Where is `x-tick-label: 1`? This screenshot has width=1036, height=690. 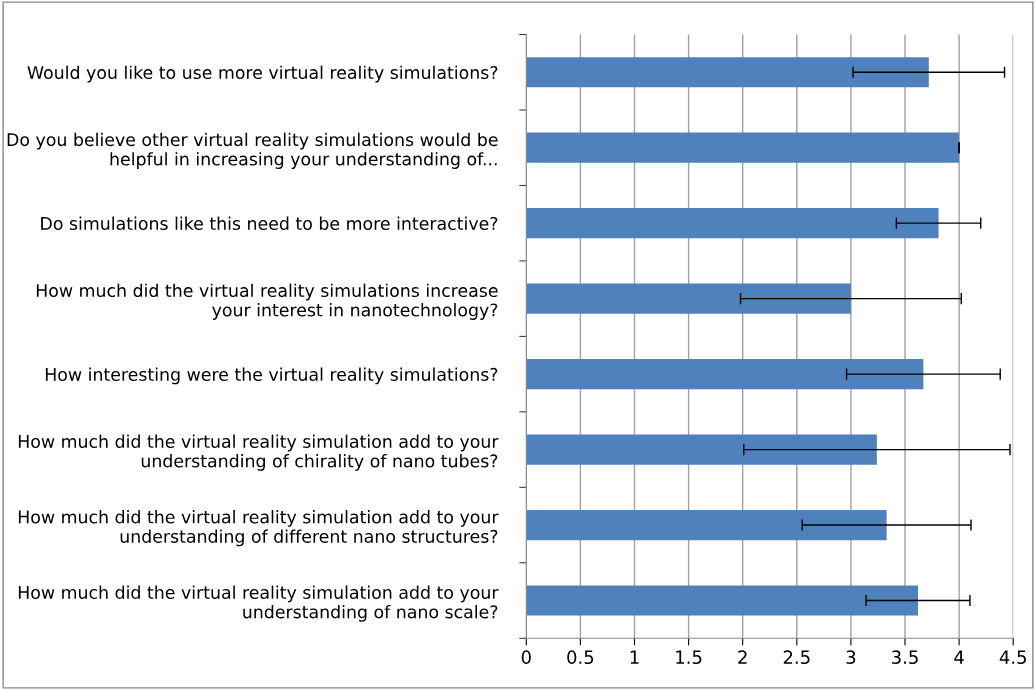 x-tick-label: 1 is located at coordinates (634, 657).